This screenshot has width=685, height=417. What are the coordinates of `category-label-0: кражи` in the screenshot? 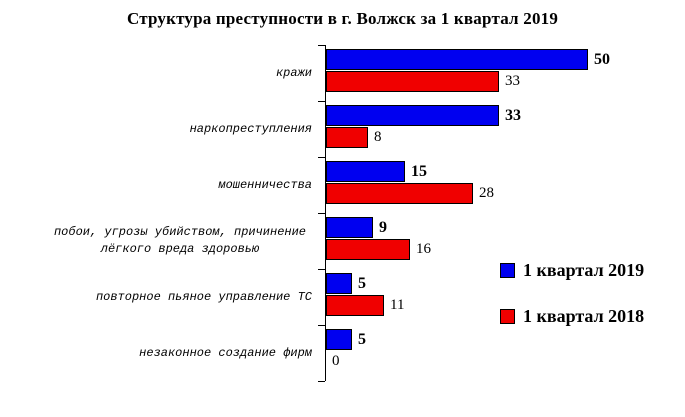 It's located at (293, 72).